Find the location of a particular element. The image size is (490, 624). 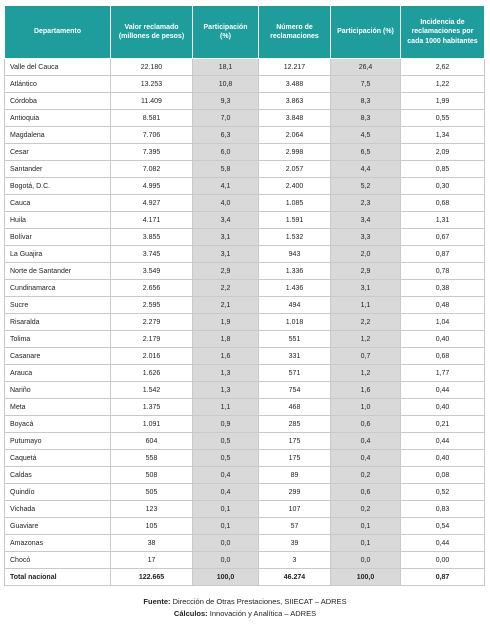

cell: 3.863 is located at coordinates (294, 101).